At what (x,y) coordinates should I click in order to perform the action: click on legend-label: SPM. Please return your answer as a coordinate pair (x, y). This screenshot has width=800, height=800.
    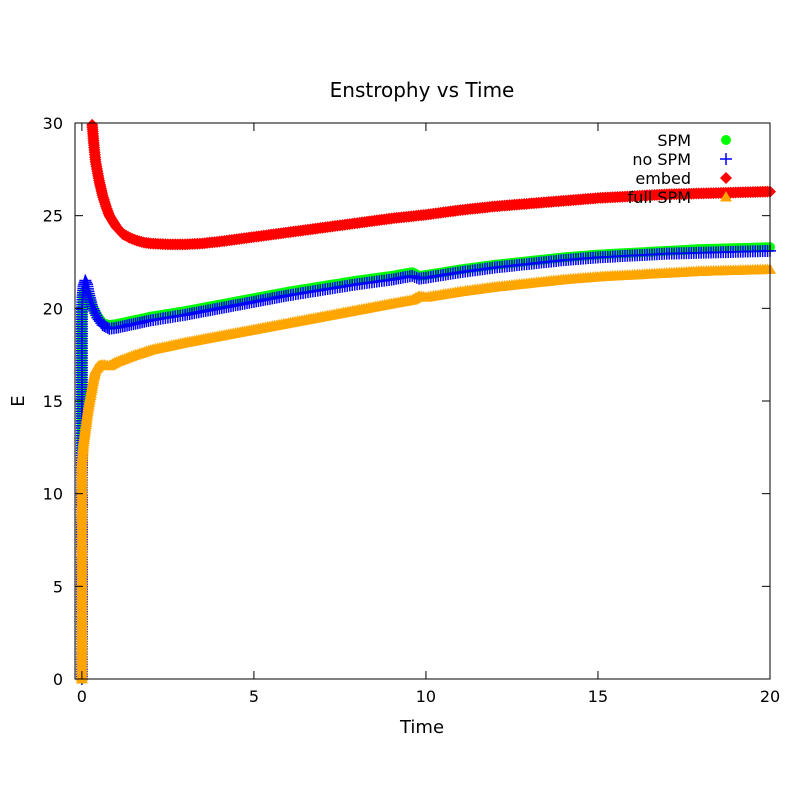
    Looking at the image, I should click on (674, 140).